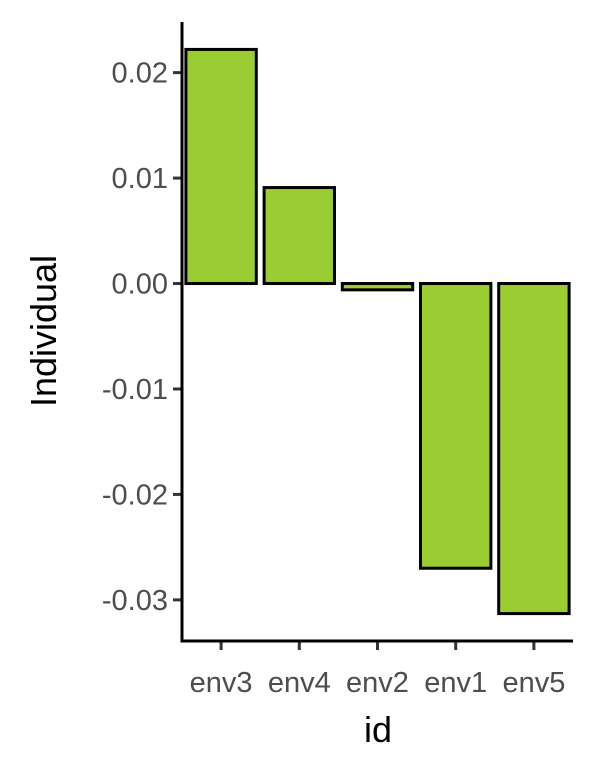 Image resolution: width=597 pixels, height=774 pixels. What do you see at coordinates (140, 285) in the screenshot?
I see `y-tick-label: 0.00` at bounding box center [140, 285].